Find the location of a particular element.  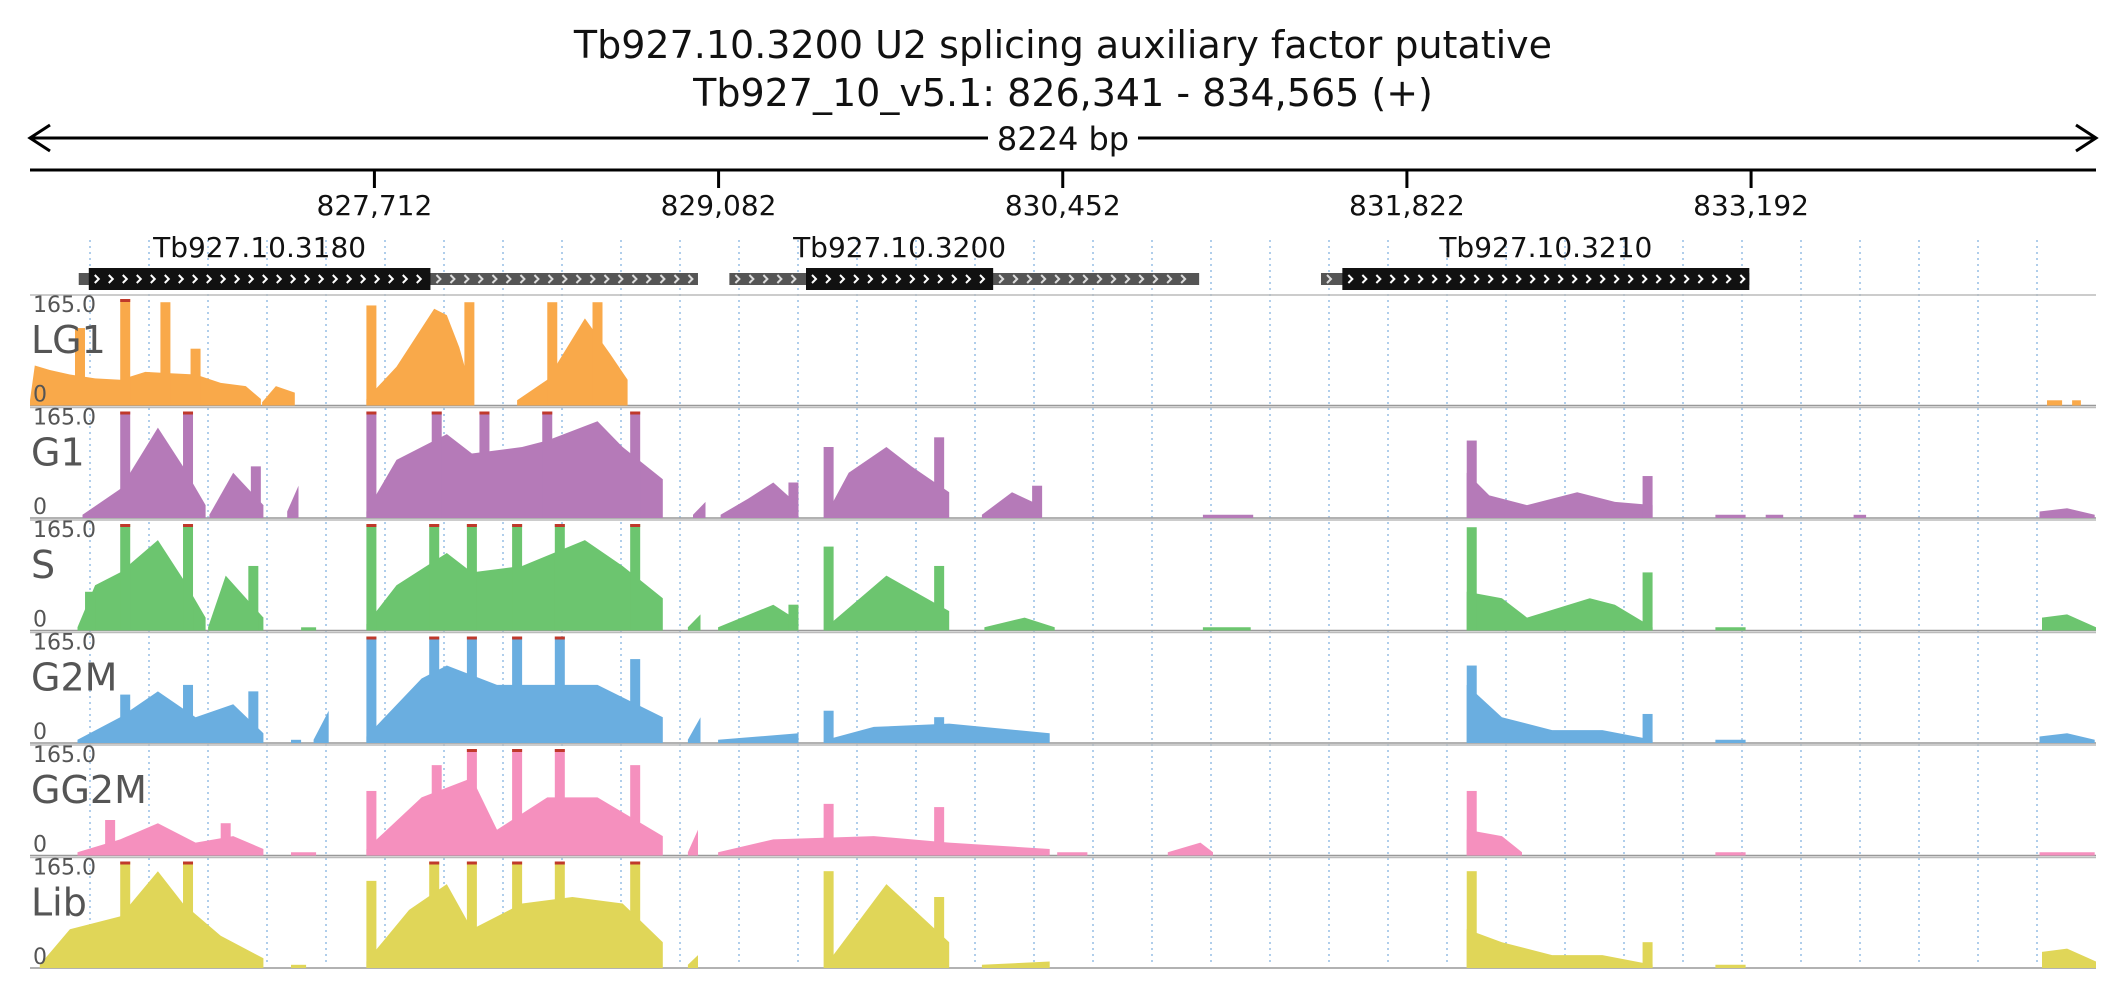

gene-label: Tb927.10.3200 is located at coordinates (899, 247).